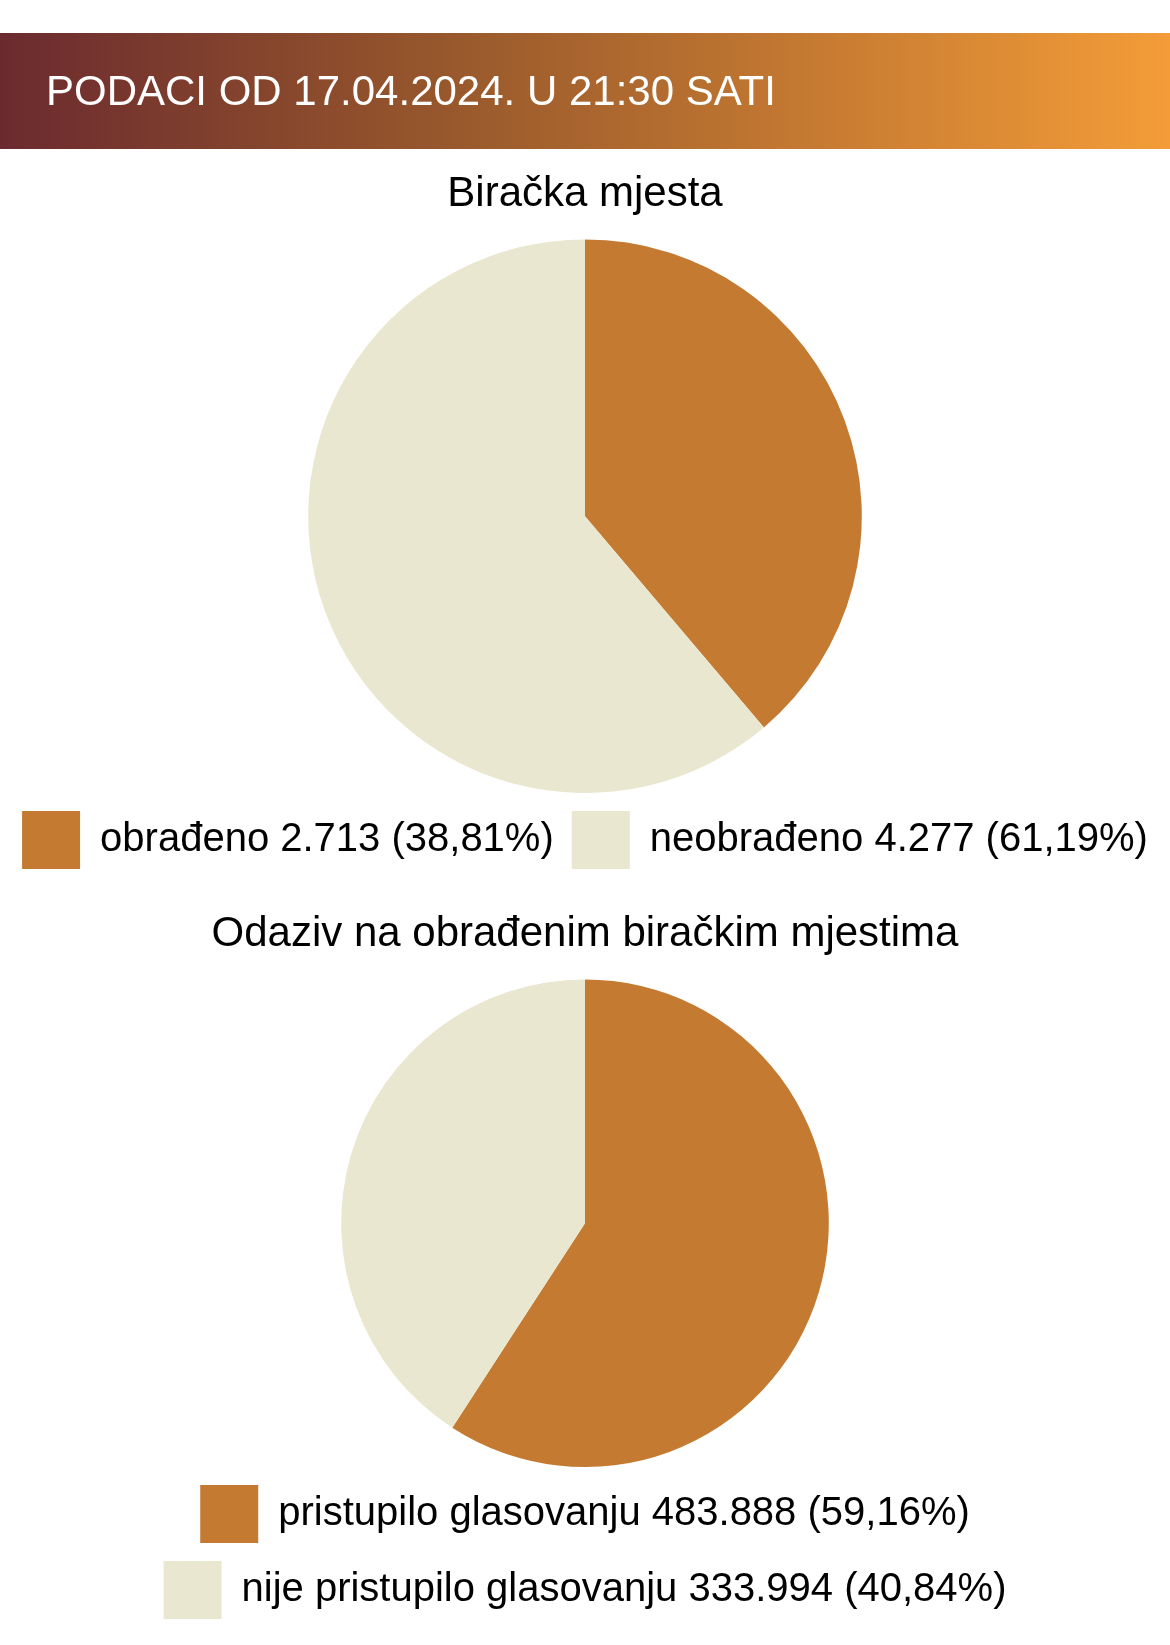 This screenshot has height=1645, width=1170. Describe the element at coordinates (898, 837) in the screenshot. I see `legend-label: neobrađeno 4.277 (61,19%)` at that location.